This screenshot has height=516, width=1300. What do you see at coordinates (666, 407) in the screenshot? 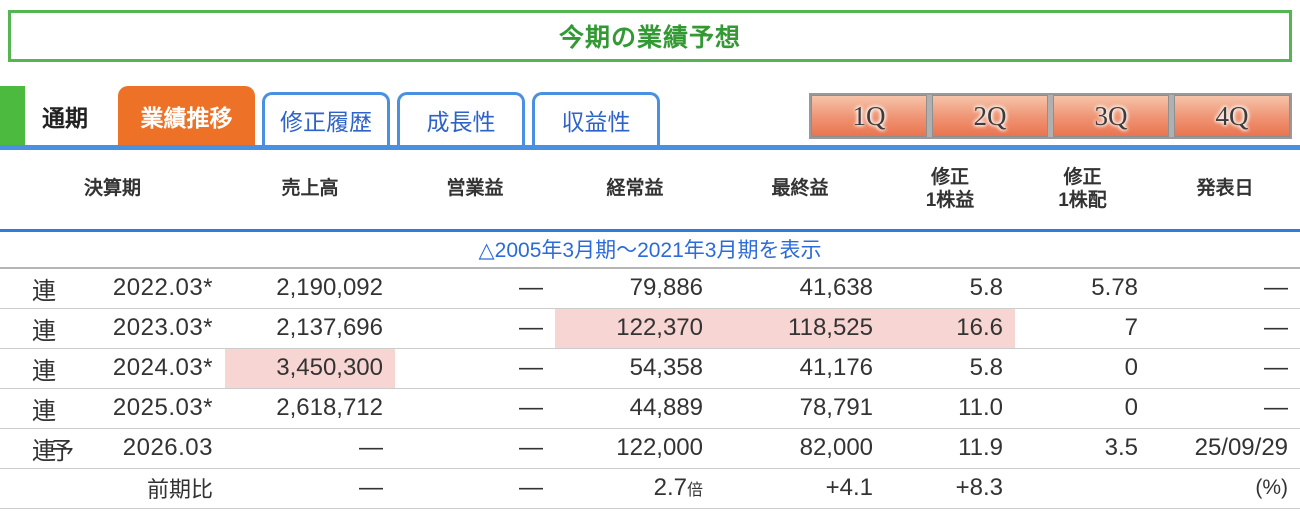
I see `cell-ordinary-profit: 44,889` at bounding box center [666, 407].